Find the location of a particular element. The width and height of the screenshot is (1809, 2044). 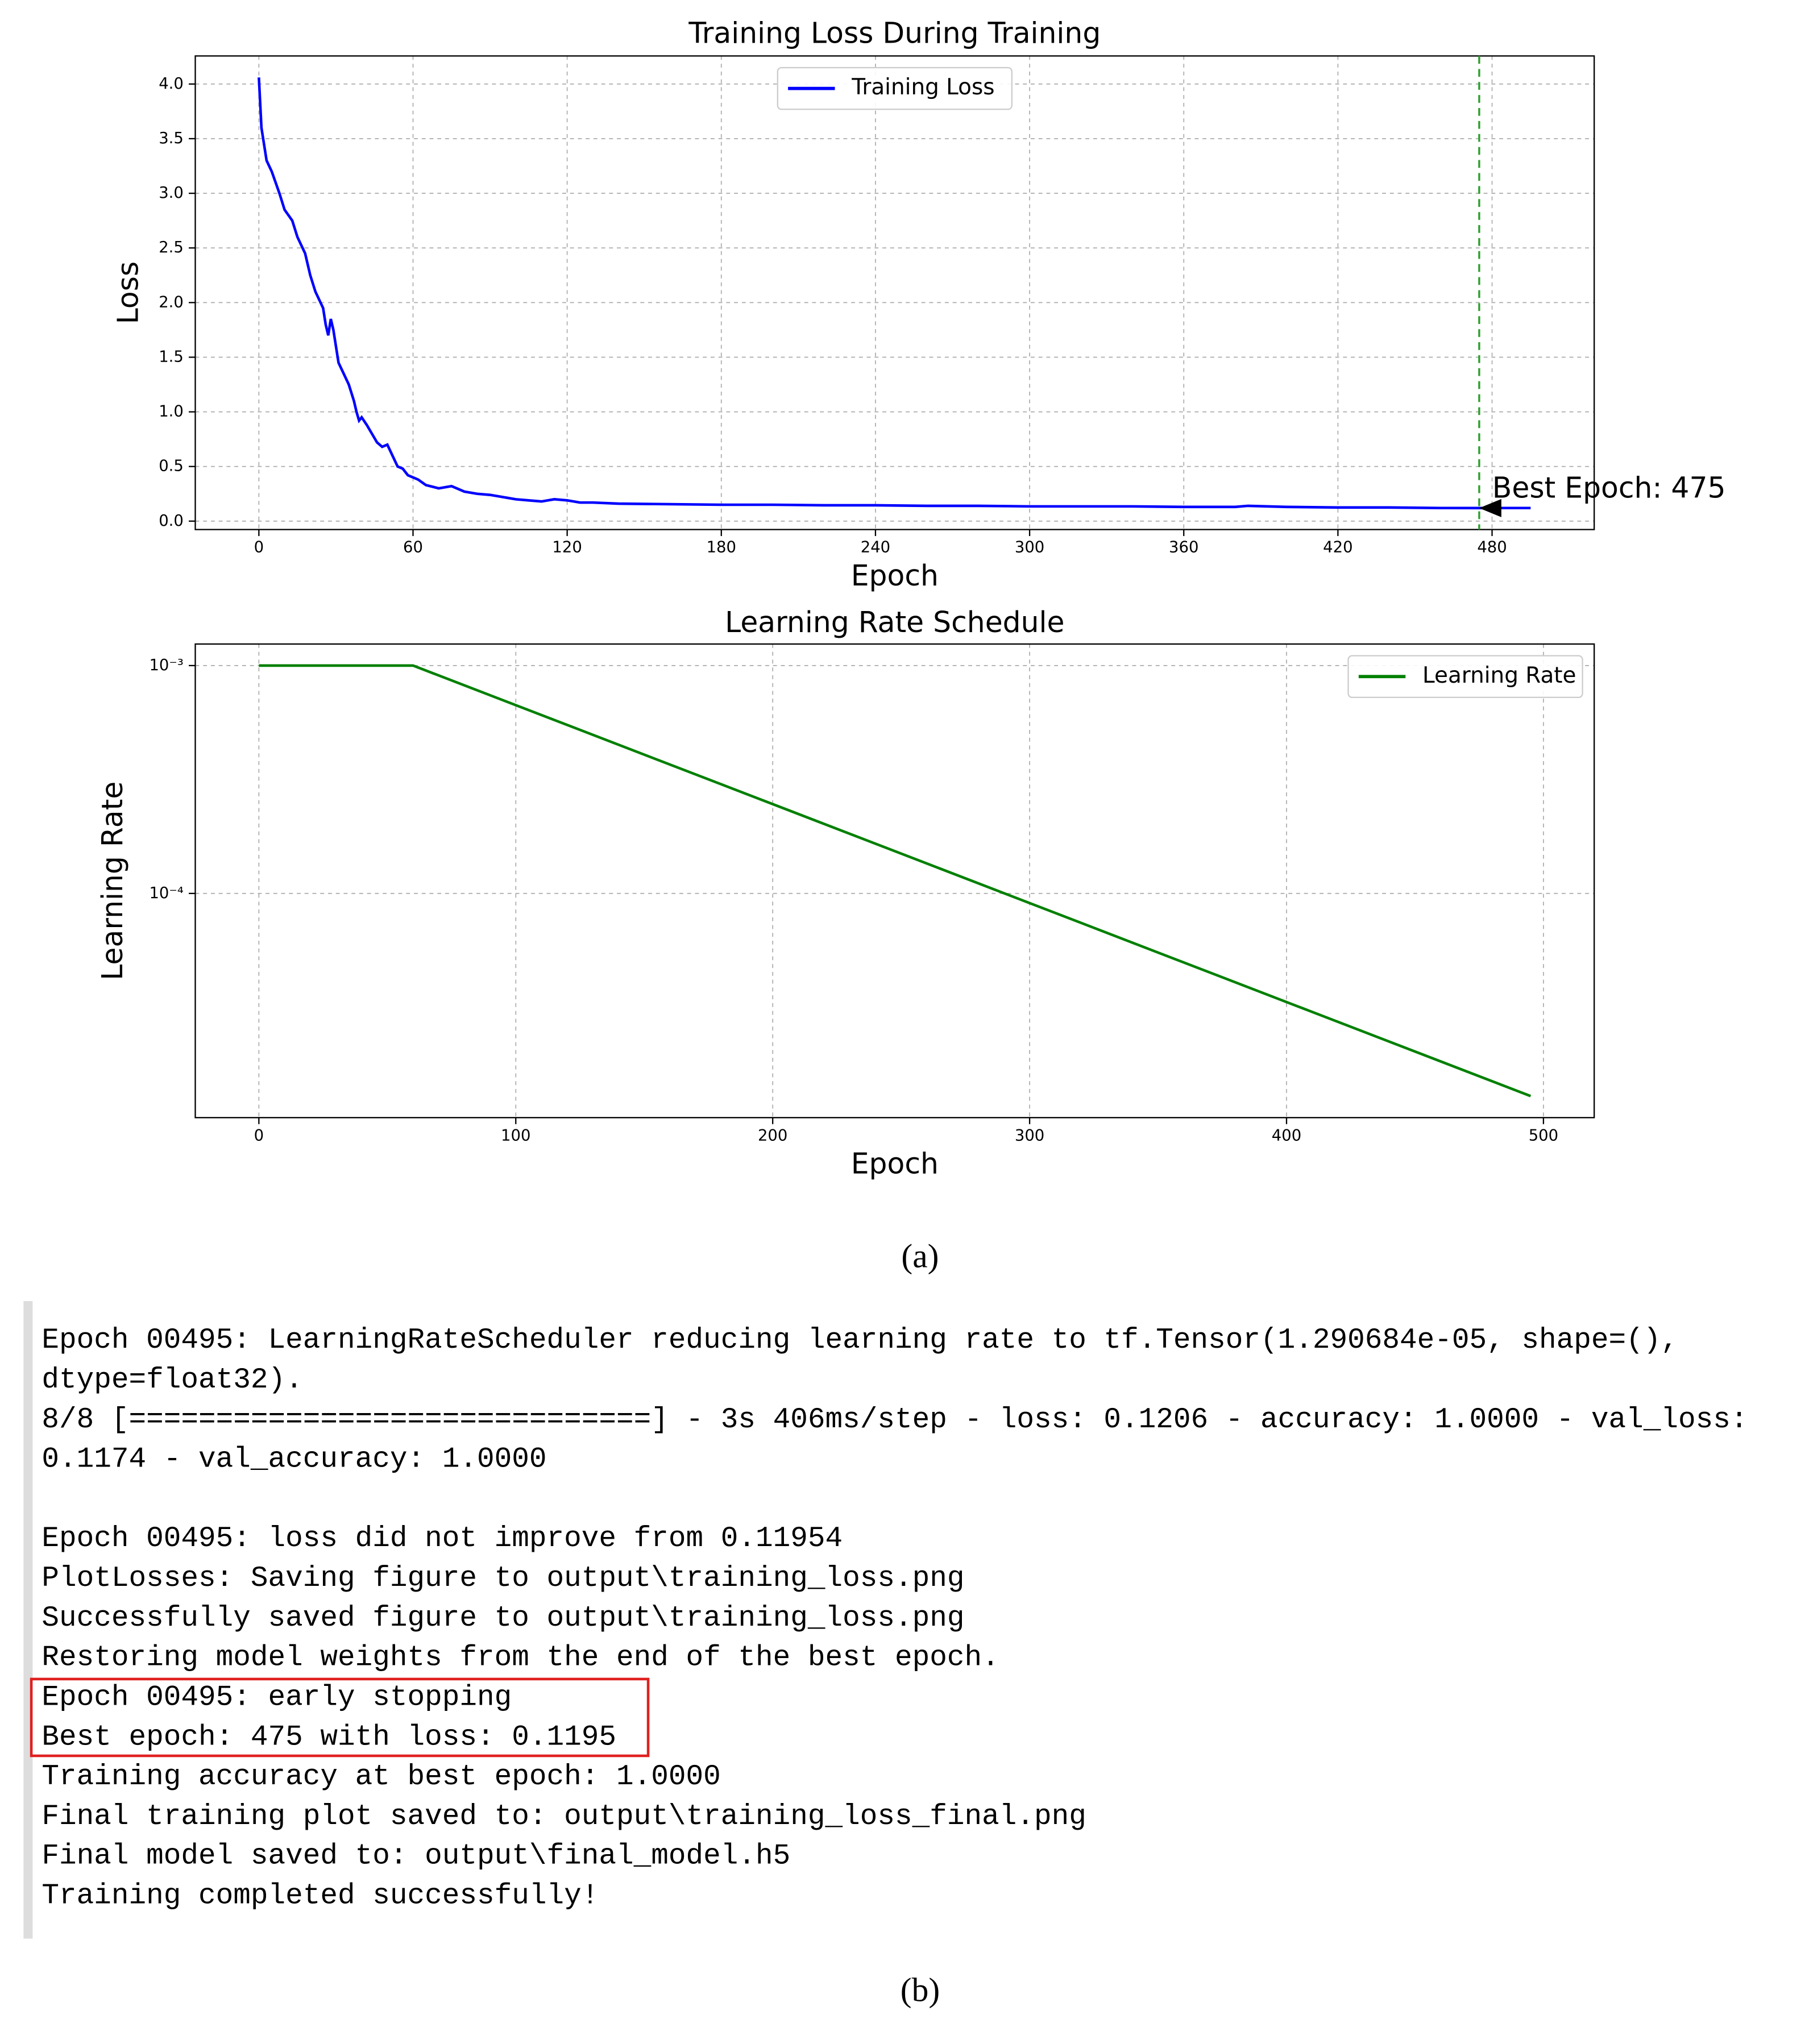

y-axis-label: Learning Rate is located at coordinates (112, 881).